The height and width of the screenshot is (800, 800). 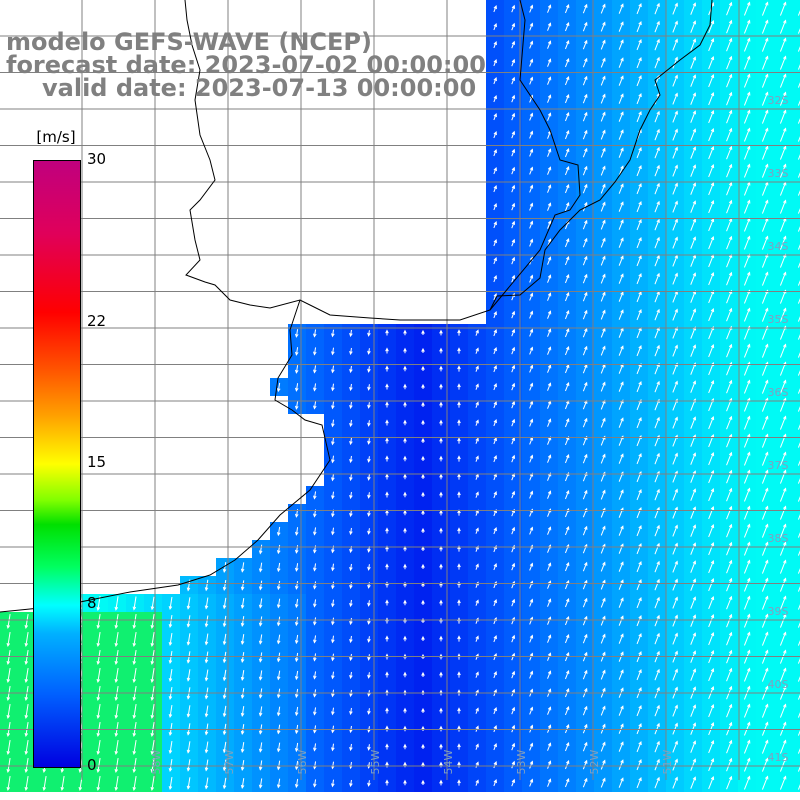 What do you see at coordinates (246, 65) in the screenshot?
I see `title-forecast-date: forecast date: 2023-07-02 00:00:00` at bounding box center [246, 65].